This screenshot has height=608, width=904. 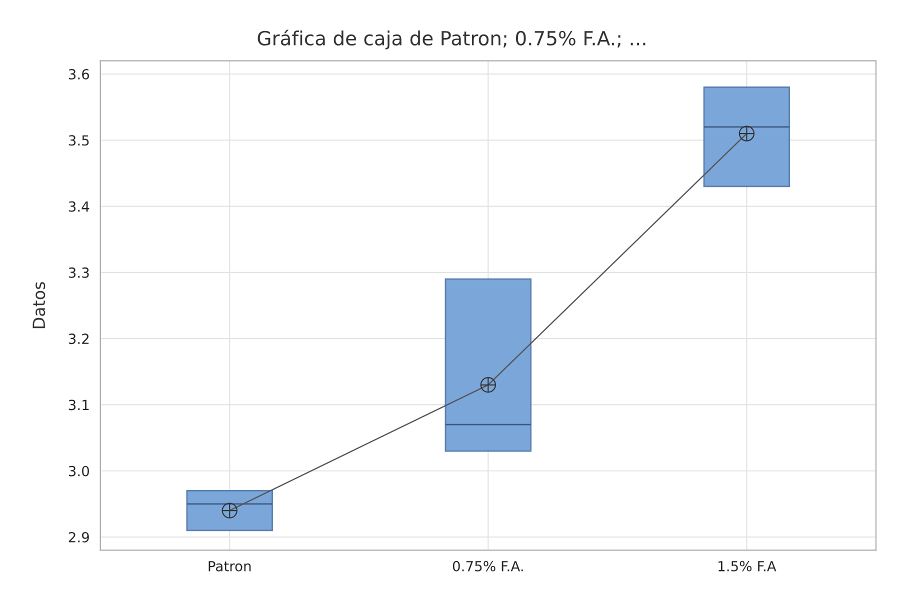 What do you see at coordinates (78, 272) in the screenshot?
I see `y-tick-label: 3.3` at bounding box center [78, 272].